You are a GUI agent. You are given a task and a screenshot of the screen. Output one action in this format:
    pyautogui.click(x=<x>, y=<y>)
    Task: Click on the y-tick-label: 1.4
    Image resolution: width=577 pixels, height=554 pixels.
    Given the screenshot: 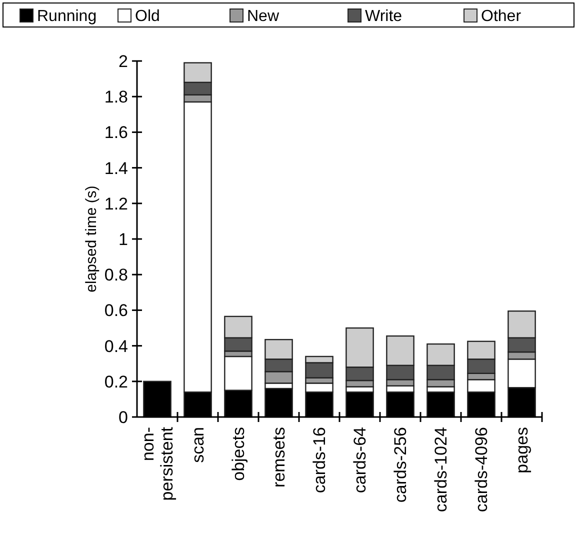 What is the action you would take?
    pyautogui.click(x=116, y=168)
    